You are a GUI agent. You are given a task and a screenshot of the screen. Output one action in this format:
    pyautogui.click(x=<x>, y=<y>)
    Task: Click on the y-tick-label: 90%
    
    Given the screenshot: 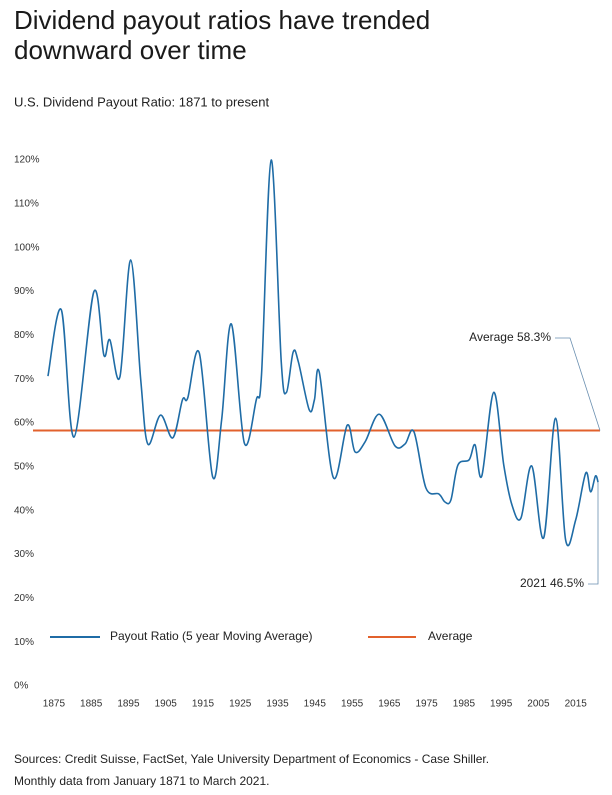 What is the action you would take?
    pyautogui.click(x=24, y=291)
    